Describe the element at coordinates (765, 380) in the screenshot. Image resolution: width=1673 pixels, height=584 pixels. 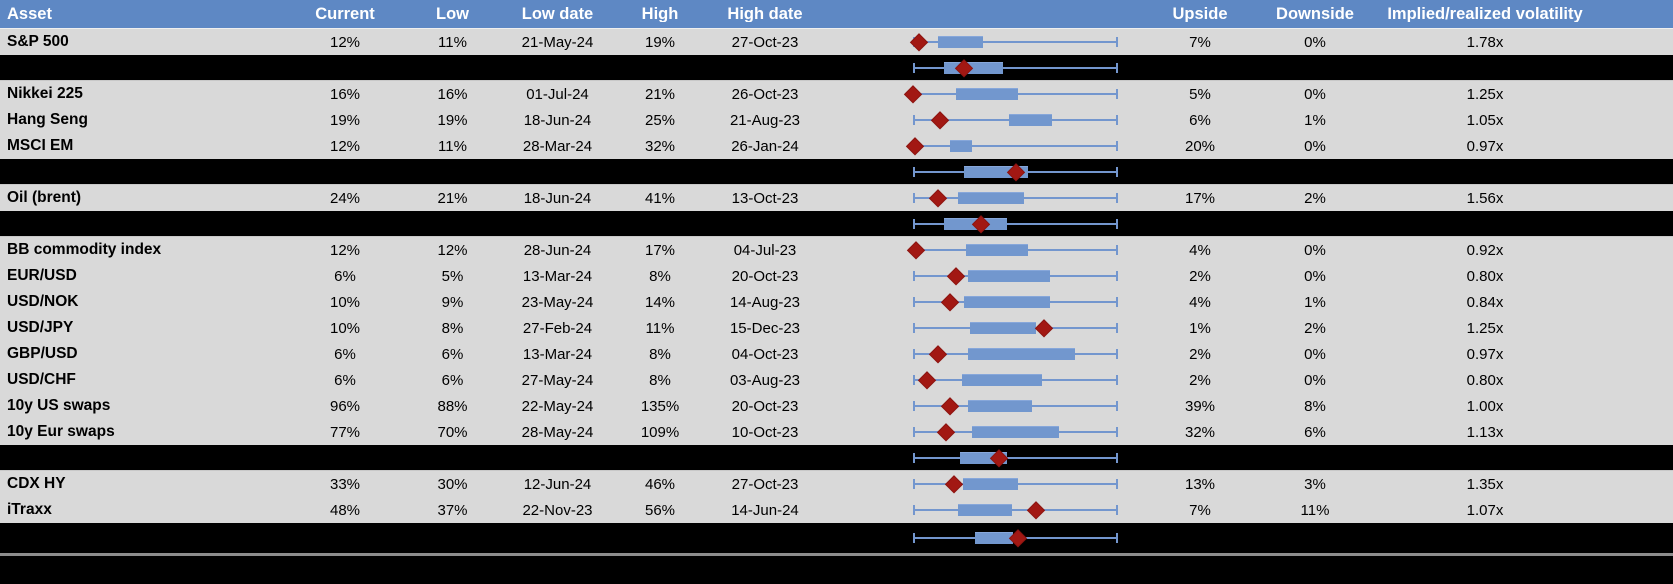
I see `high-date-value: 03-Aug-23` at that location.